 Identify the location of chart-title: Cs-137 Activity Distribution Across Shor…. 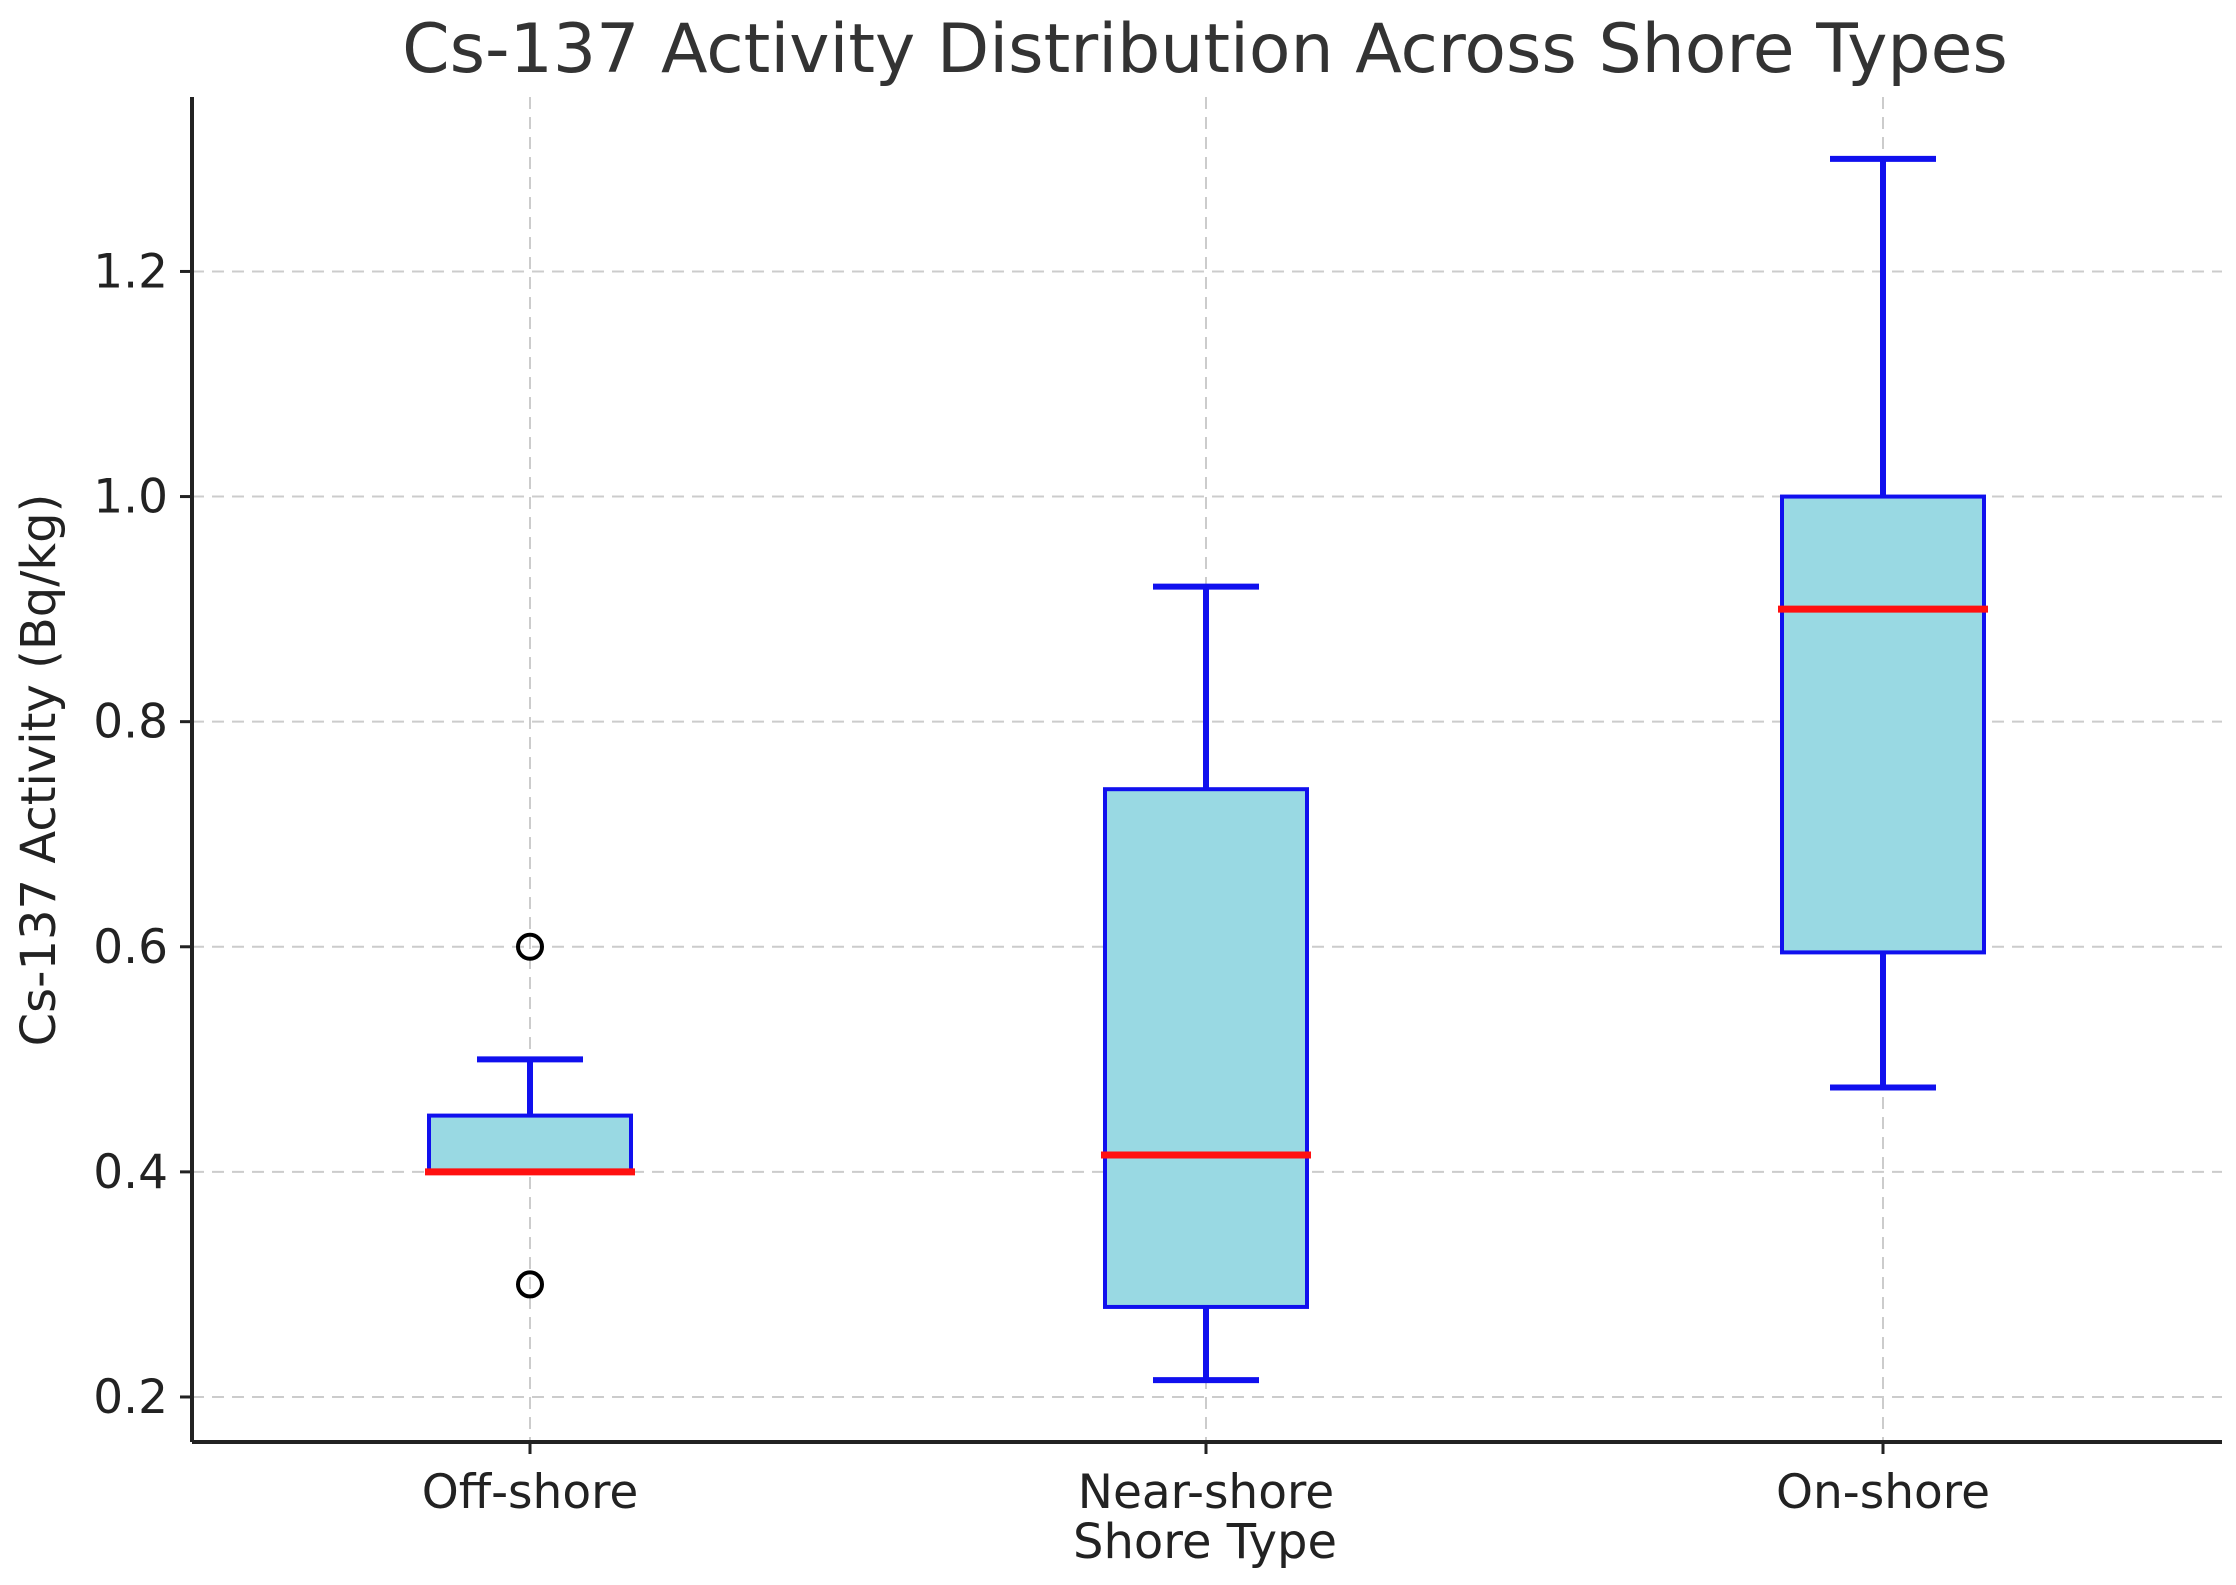
(1205, 49).